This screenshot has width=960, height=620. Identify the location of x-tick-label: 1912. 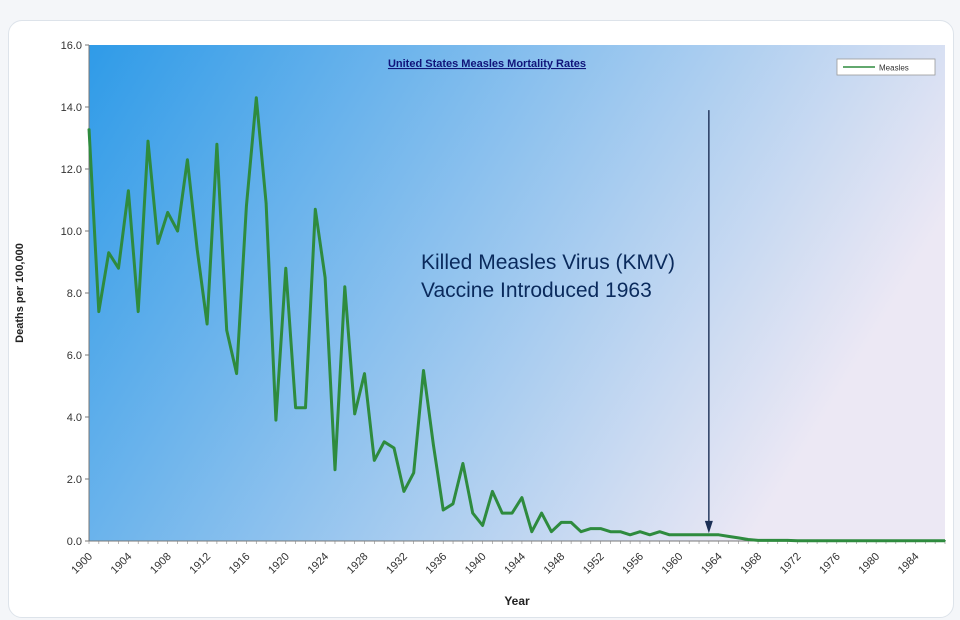
(200, 564).